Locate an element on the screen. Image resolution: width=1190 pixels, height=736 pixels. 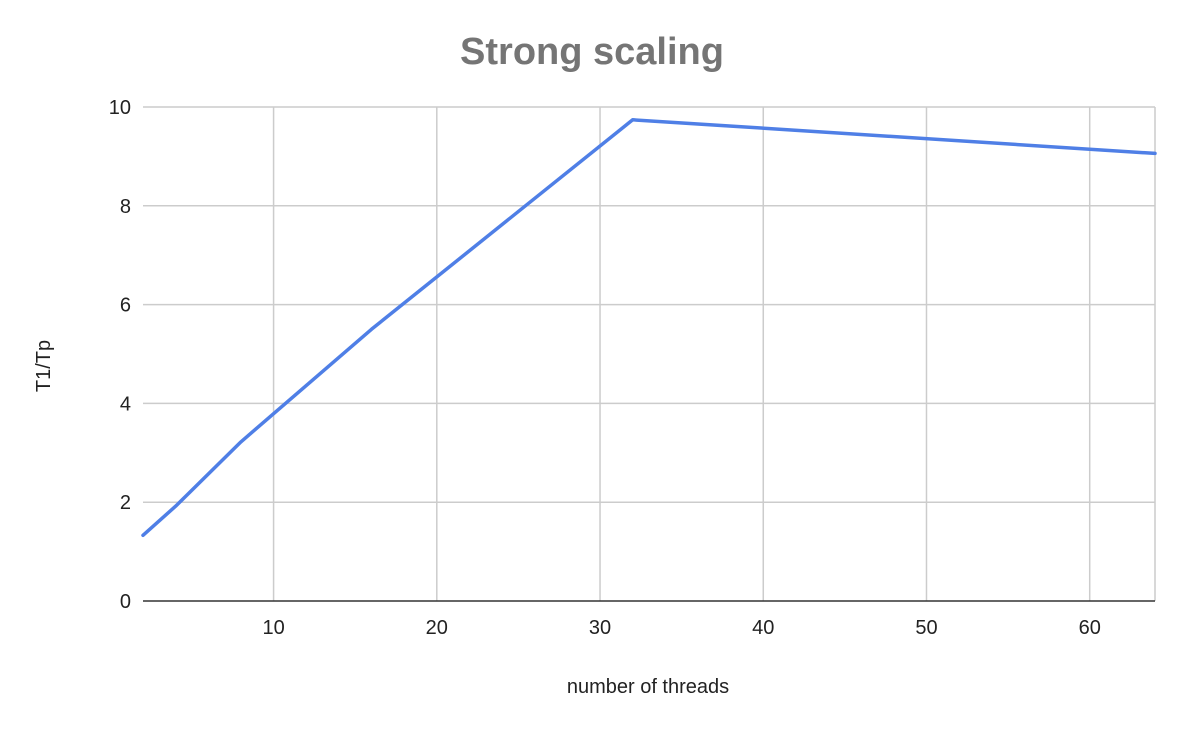
x-axis-label: number of threads is located at coordinates (648, 687).